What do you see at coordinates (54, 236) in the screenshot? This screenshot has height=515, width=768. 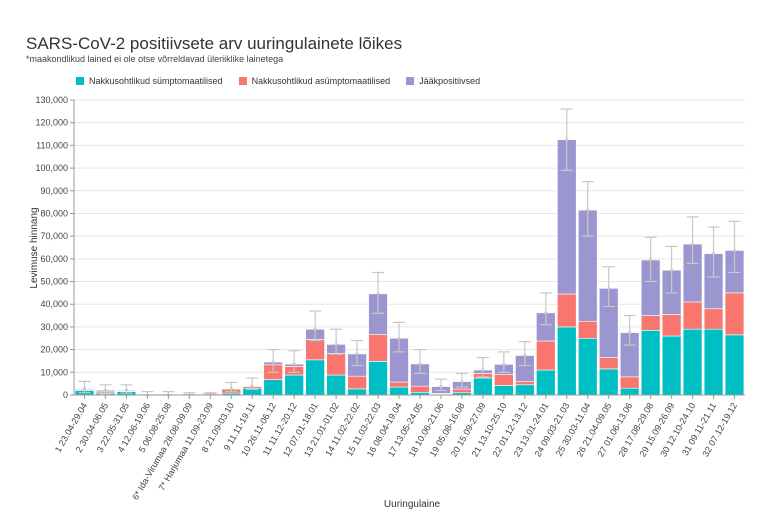 I see `y-tick-label: 70,000` at bounding box center [54, 236].